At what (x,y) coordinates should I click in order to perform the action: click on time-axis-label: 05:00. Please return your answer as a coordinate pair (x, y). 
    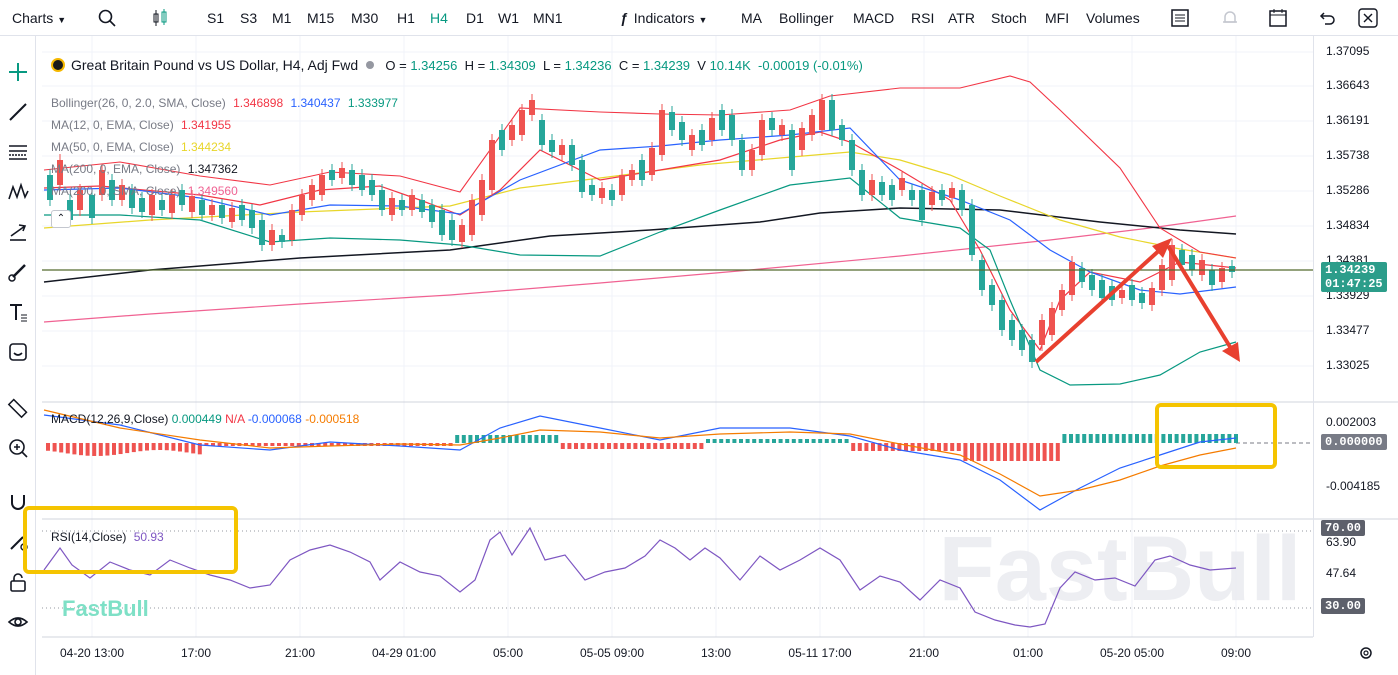
    Looking at the image, I should click on (508, 653).